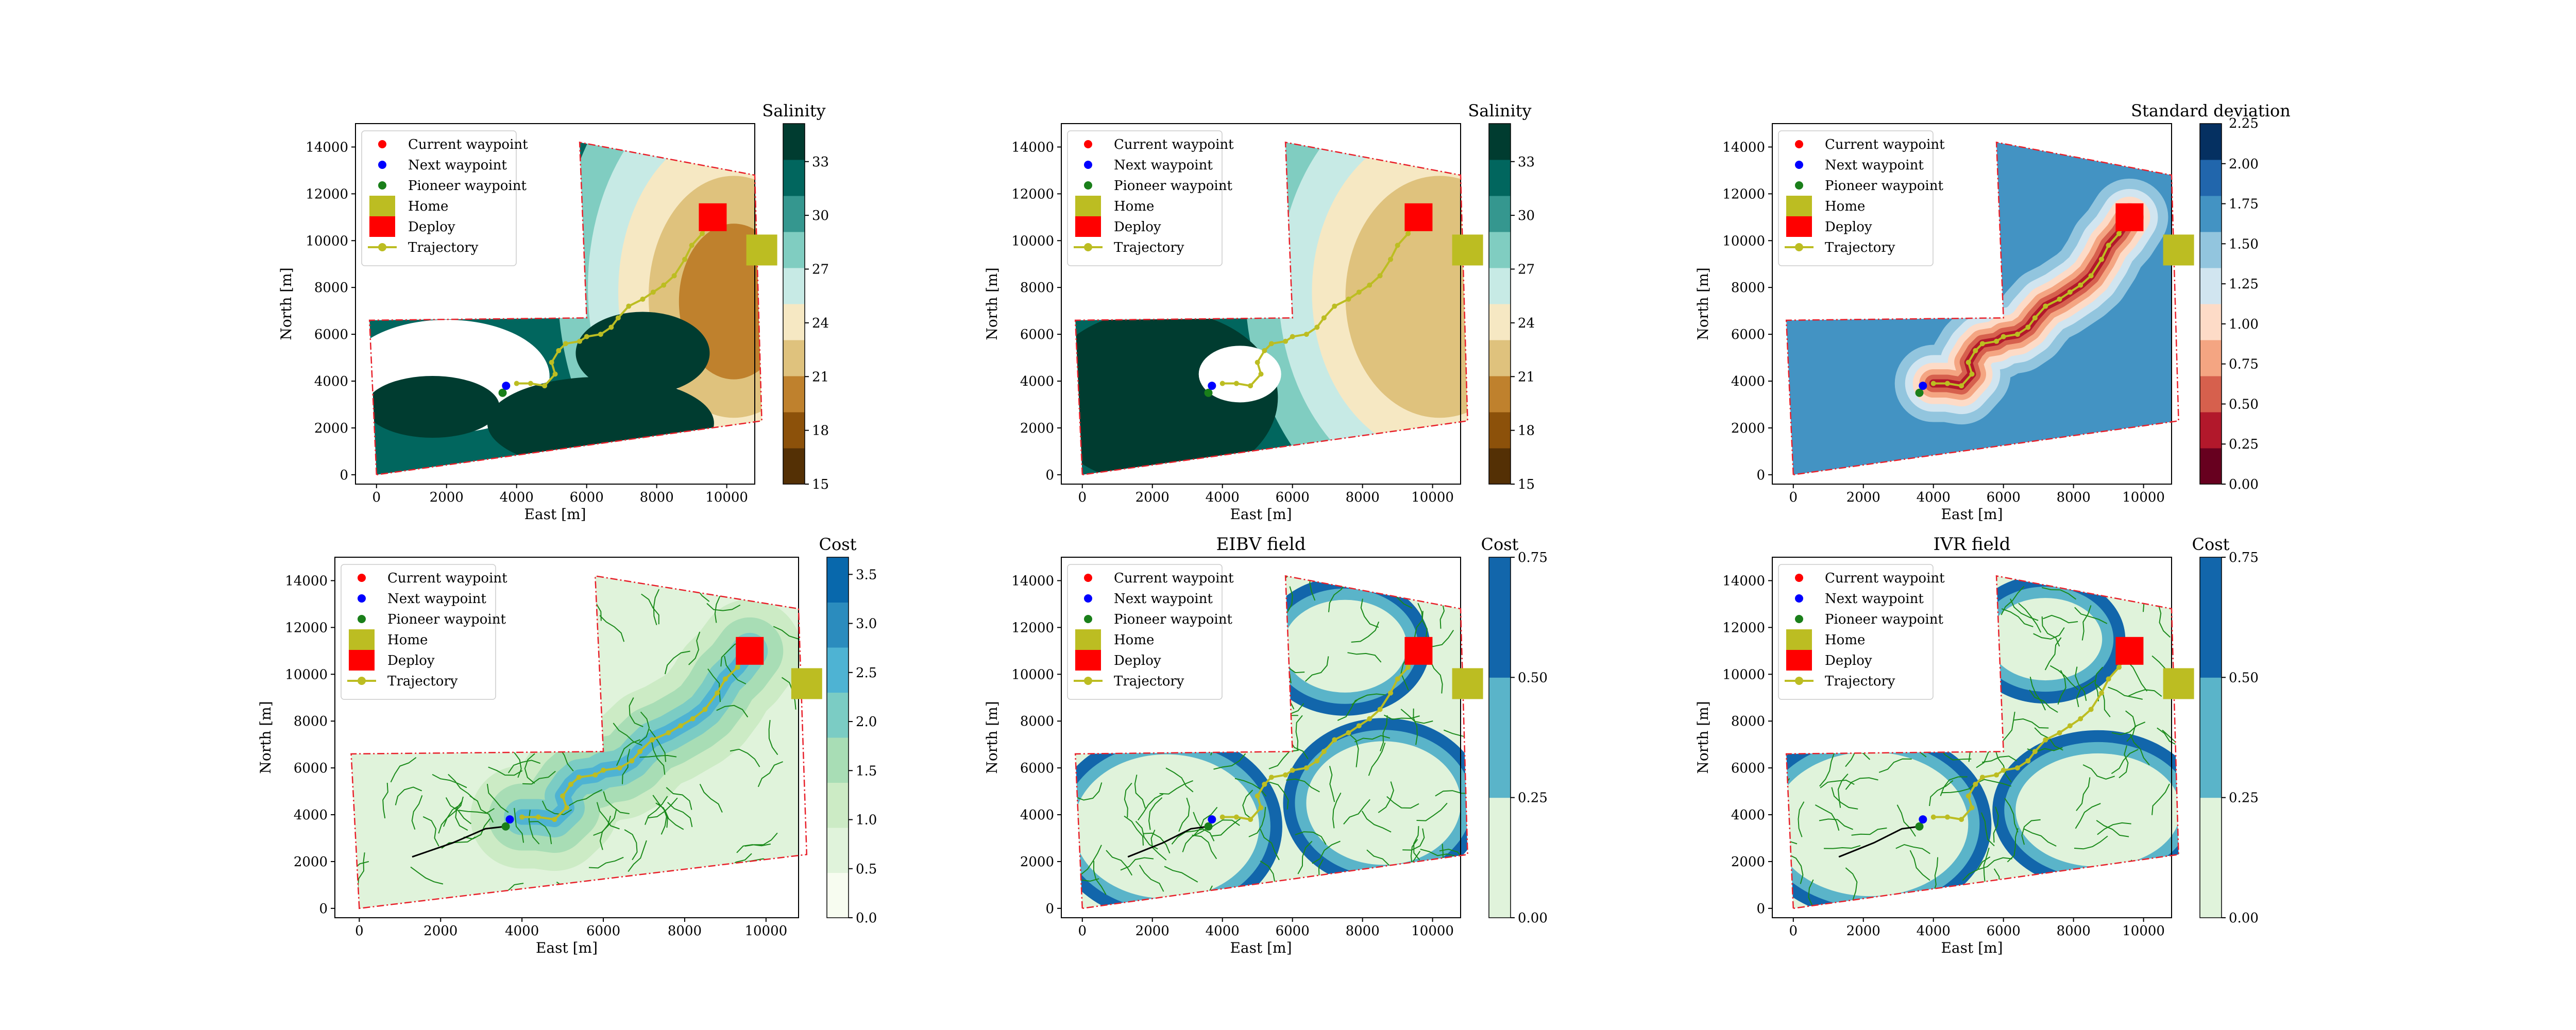 This screenshot has width=2576, height=1030. What do you see at coordinates (1499, 111) in the screenshot?
I see `colorbar-title: Salinity` at bounding box center [1499, 111].